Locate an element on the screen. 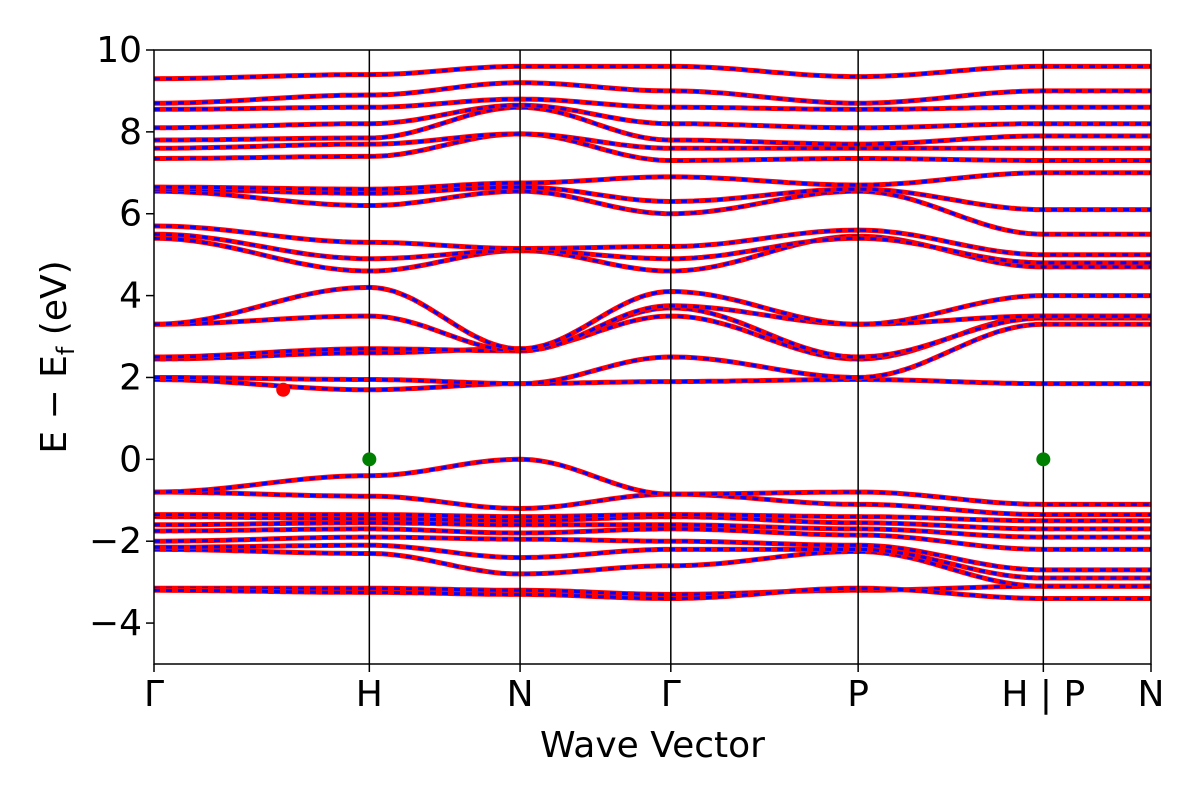 The image size is (1200, 800). x-tick-label-0: Γ is located at coordinates (154, 694).